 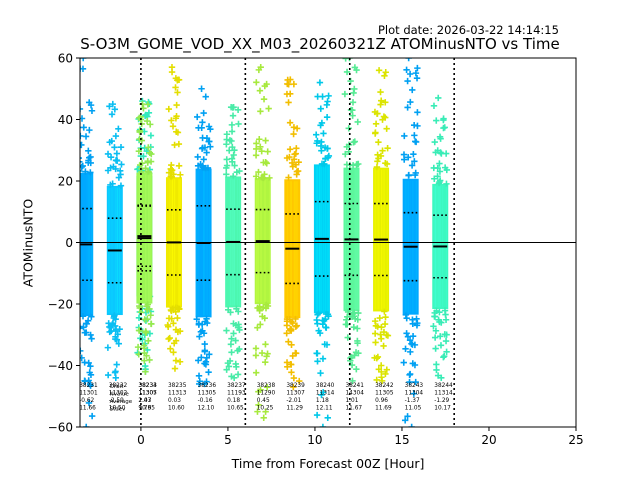 What do you see at coordinates (207, 394) in the screenshot?
I see `orbit-stat-n: 11305` at bounding box center [207, 394].